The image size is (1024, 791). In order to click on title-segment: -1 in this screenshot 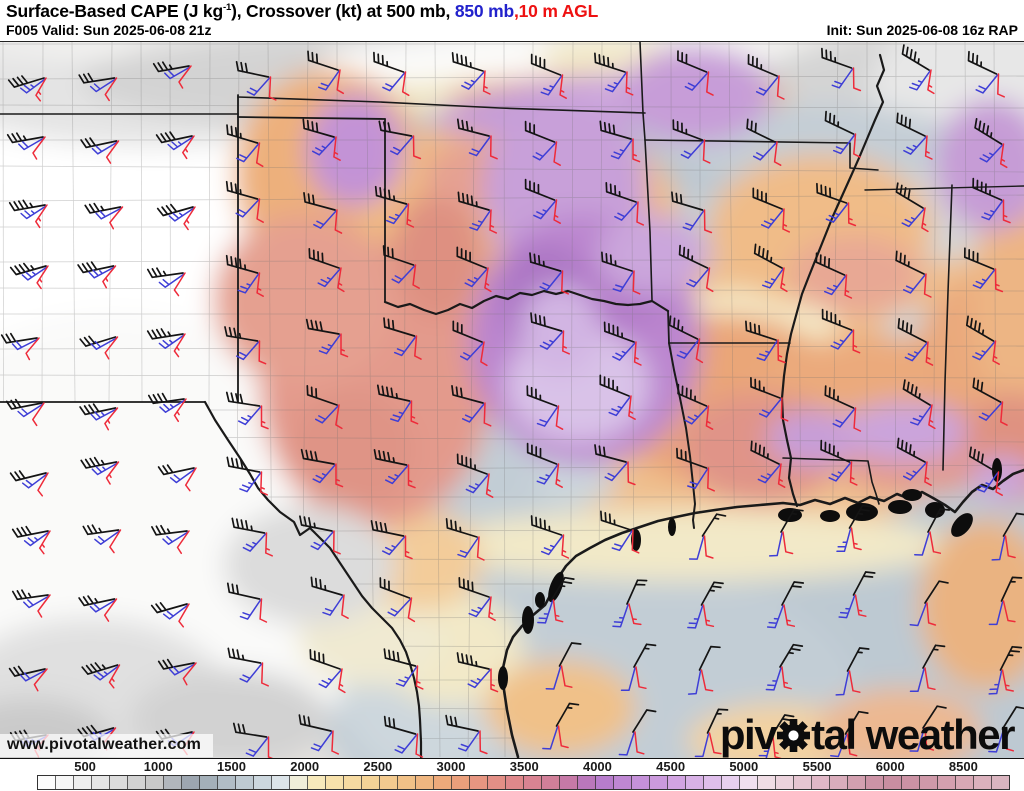, I will do `click(227, 8)`.